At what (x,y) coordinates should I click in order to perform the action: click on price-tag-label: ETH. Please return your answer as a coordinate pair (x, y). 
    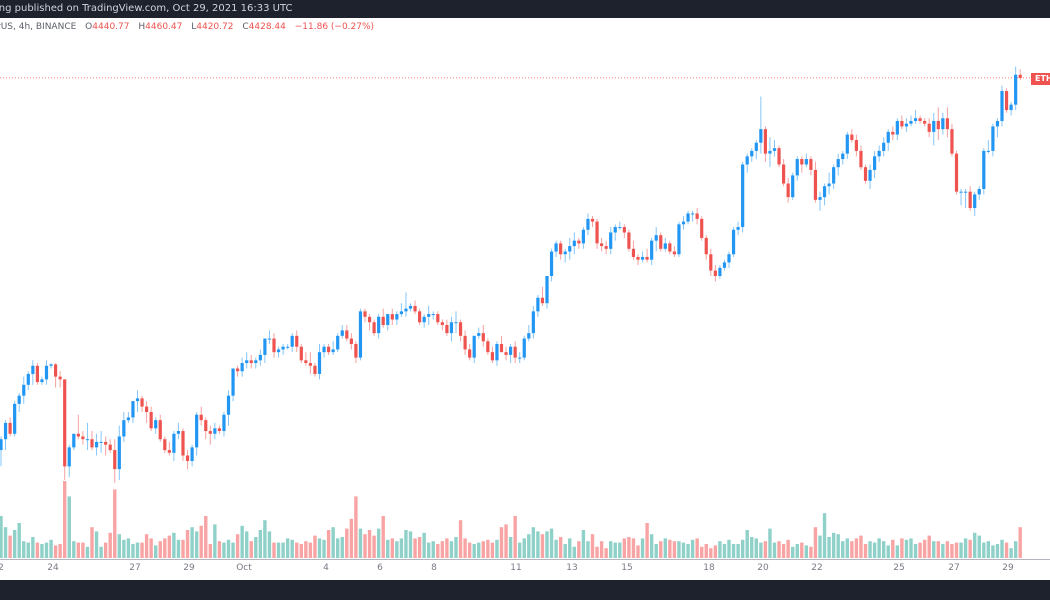
    Looking at the image, I should click on (1042, 78).